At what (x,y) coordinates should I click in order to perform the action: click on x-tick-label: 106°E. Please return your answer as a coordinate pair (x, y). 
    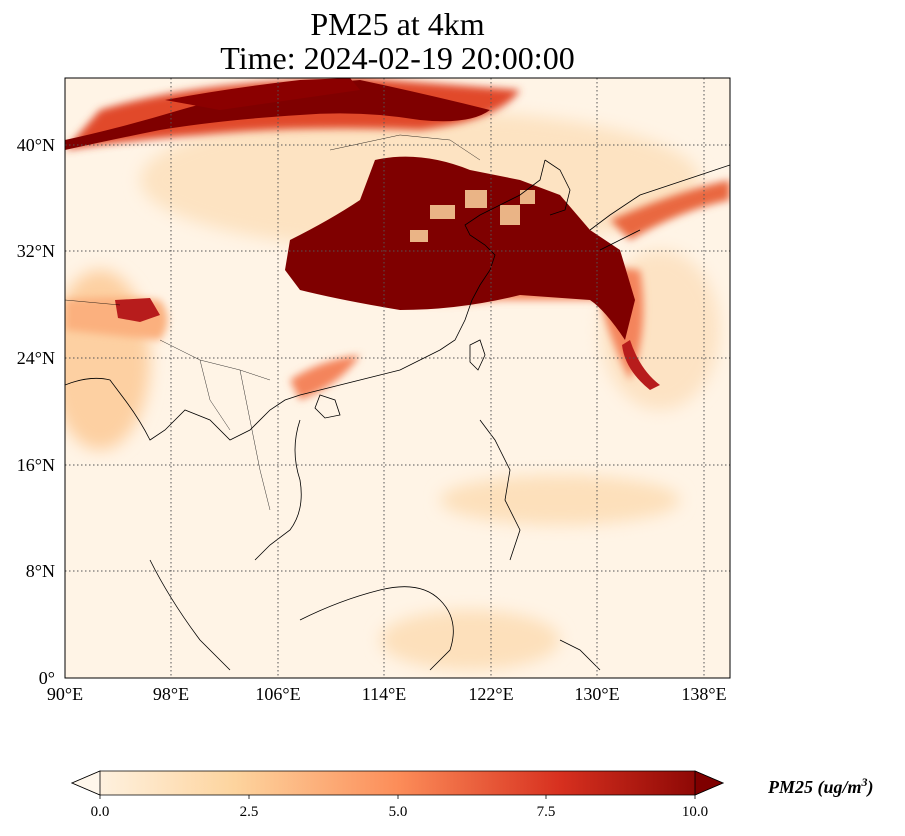
    Looking at the image, I should click on (277, 694).